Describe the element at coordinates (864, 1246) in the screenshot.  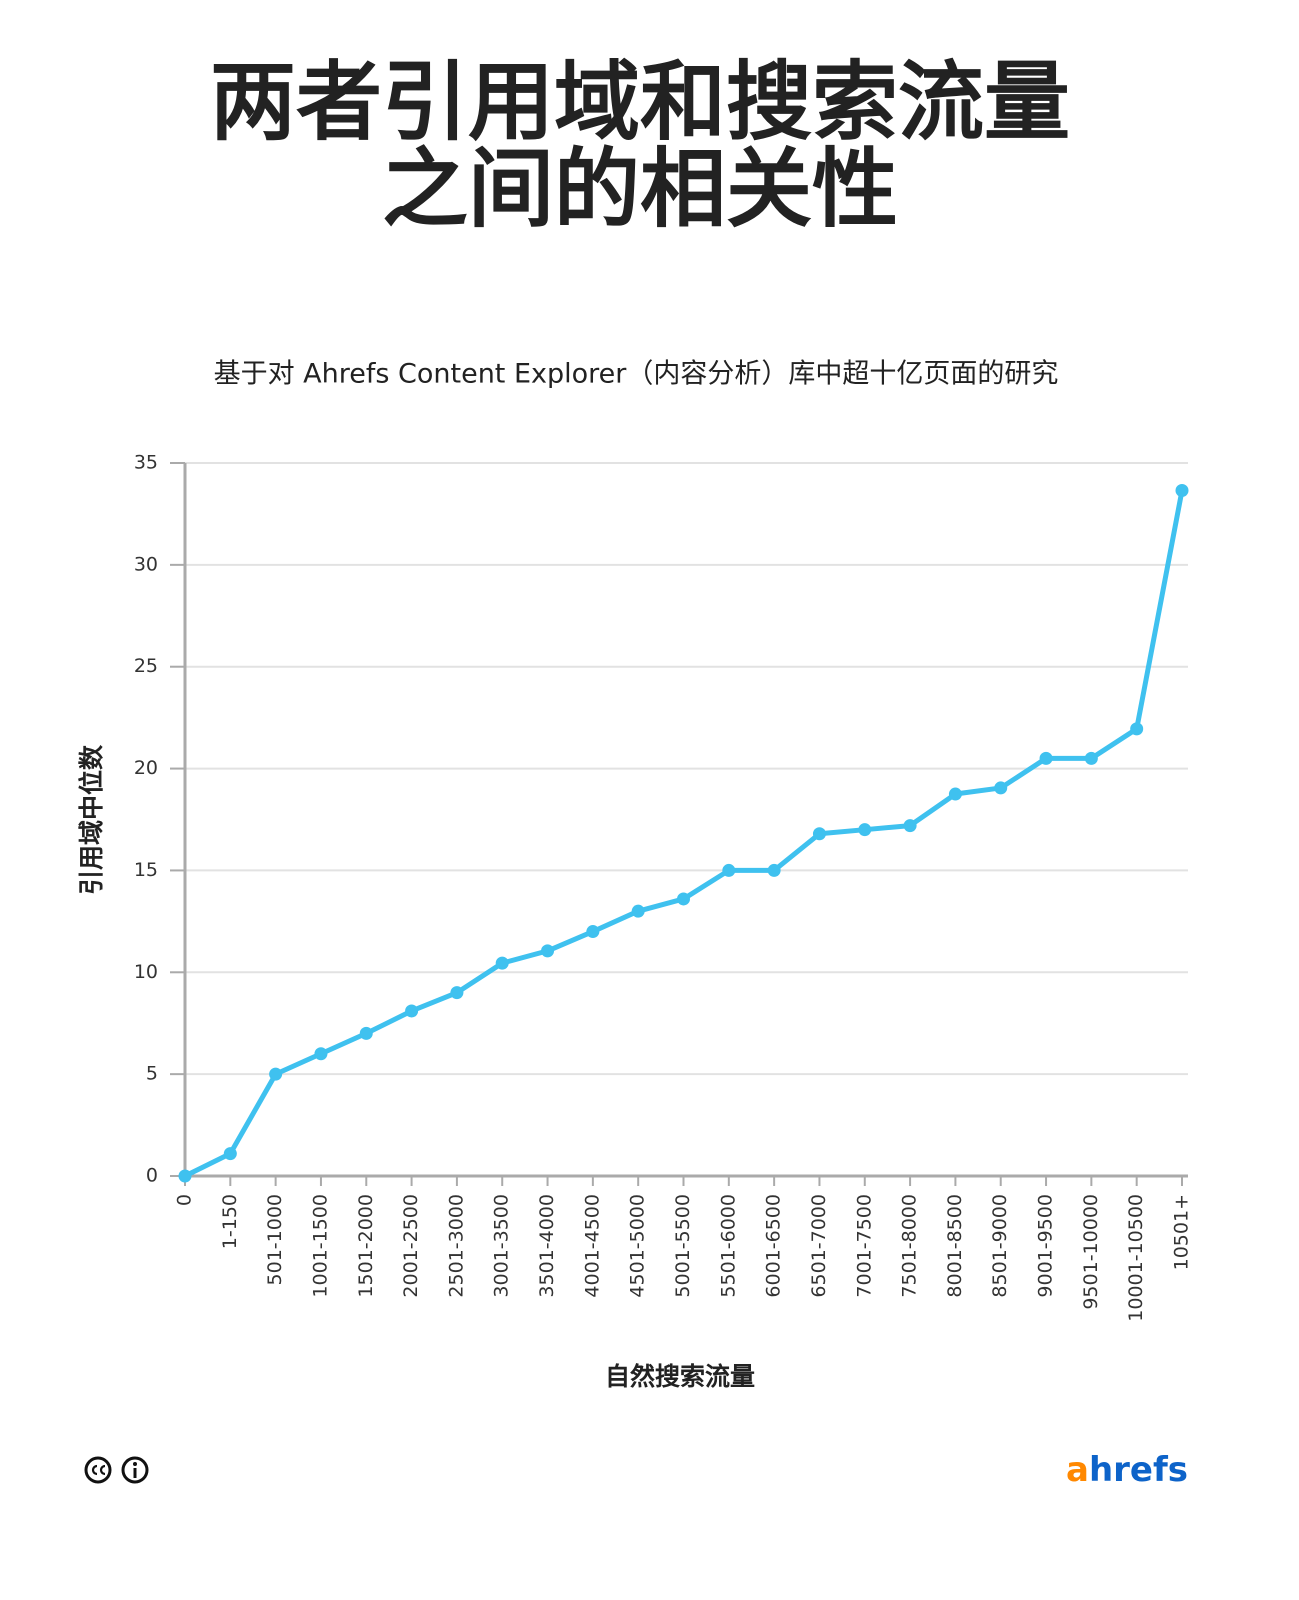
I see `x-tick-label: 7001-7500` at that location.